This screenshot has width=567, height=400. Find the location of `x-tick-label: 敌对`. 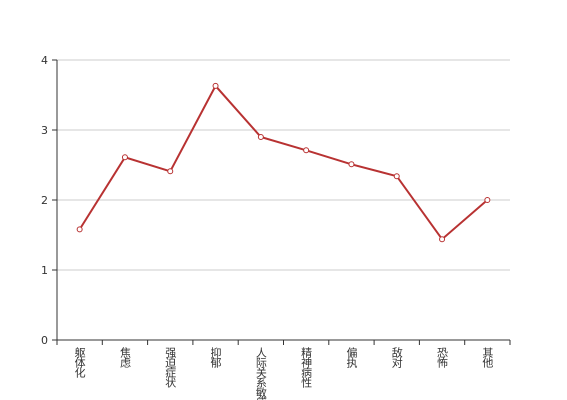

x-tick-label: 敌对 is located at coordinates (396, 357).